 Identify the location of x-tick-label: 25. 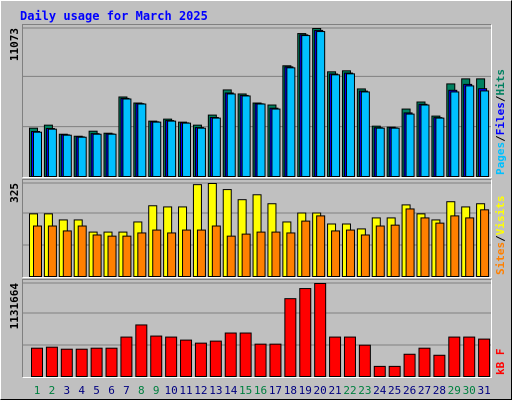
(394, 390).